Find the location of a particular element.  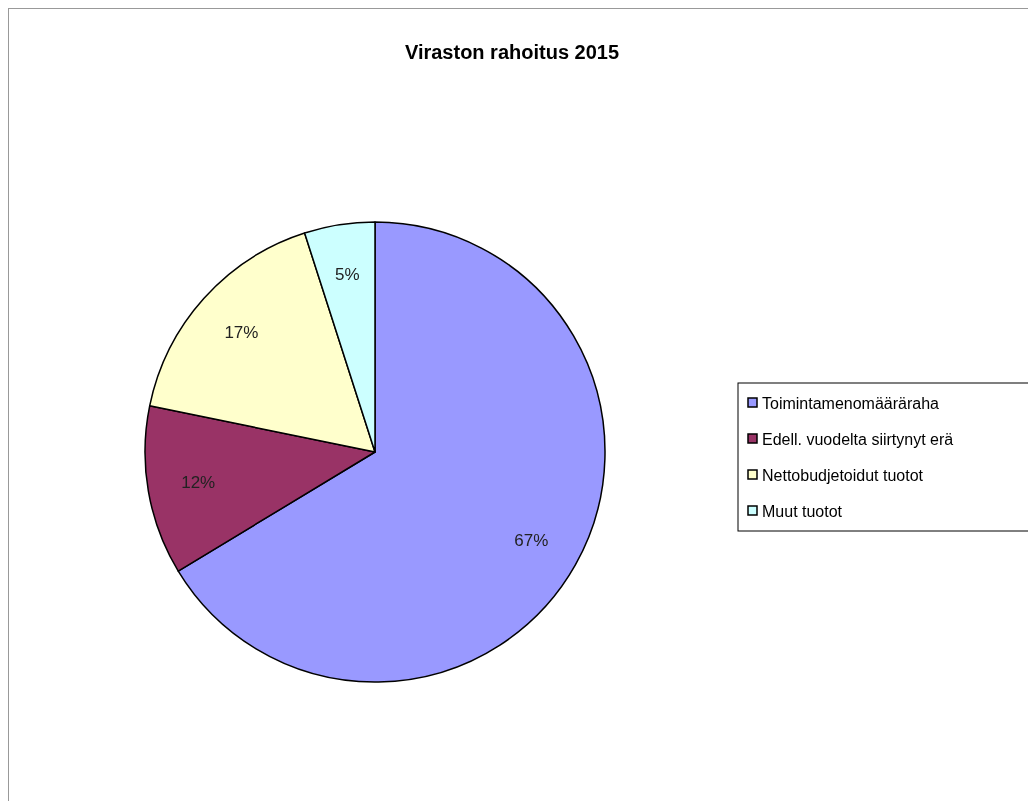

data-label: 5% is located at coordinates (347, 275).